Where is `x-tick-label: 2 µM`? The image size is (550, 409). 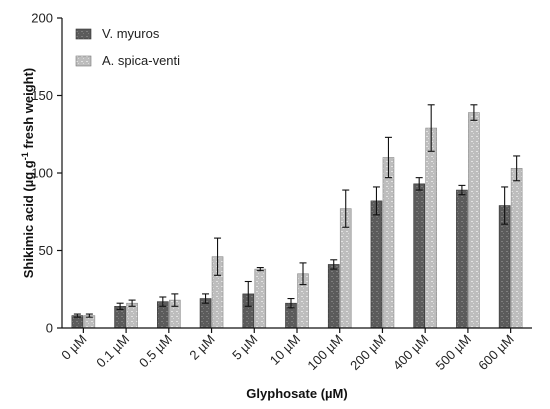
x-tick-label: 2 µM is located at coordinates (201, 347).